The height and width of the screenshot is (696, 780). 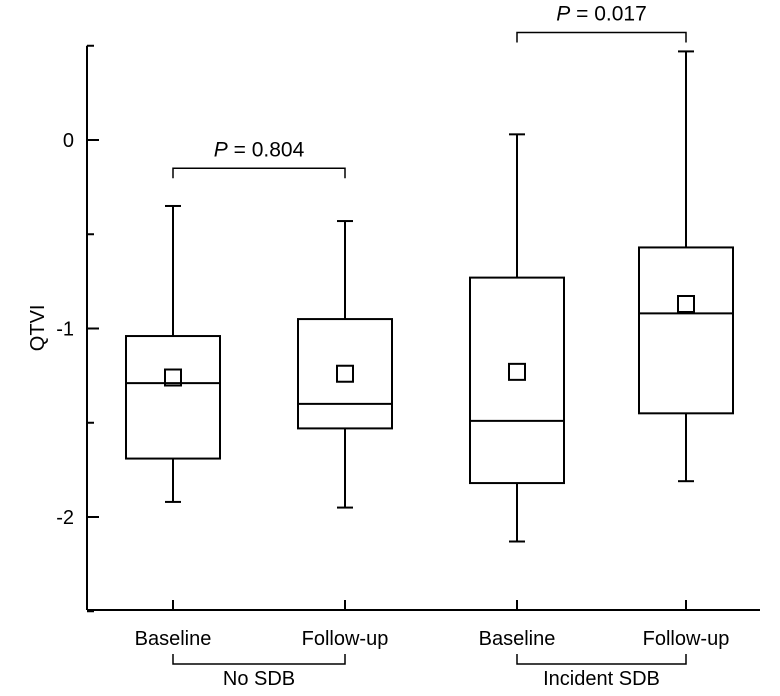 I want to click on p-value-label: P = 0.804, so click(x=259, y=149).